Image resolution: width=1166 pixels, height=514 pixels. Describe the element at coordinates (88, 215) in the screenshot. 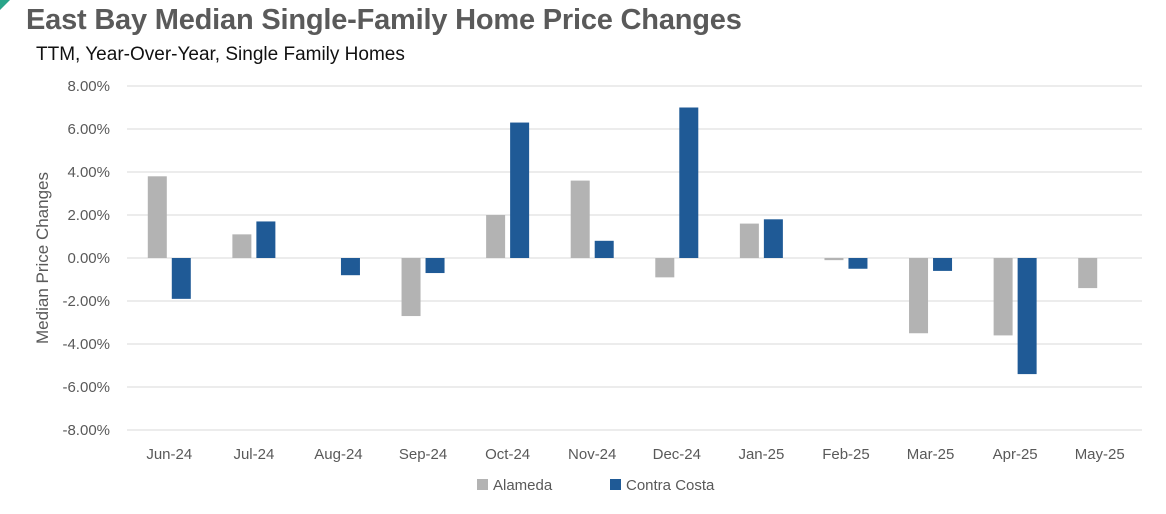

I see `y-tick-label: 2.00%` at that location.